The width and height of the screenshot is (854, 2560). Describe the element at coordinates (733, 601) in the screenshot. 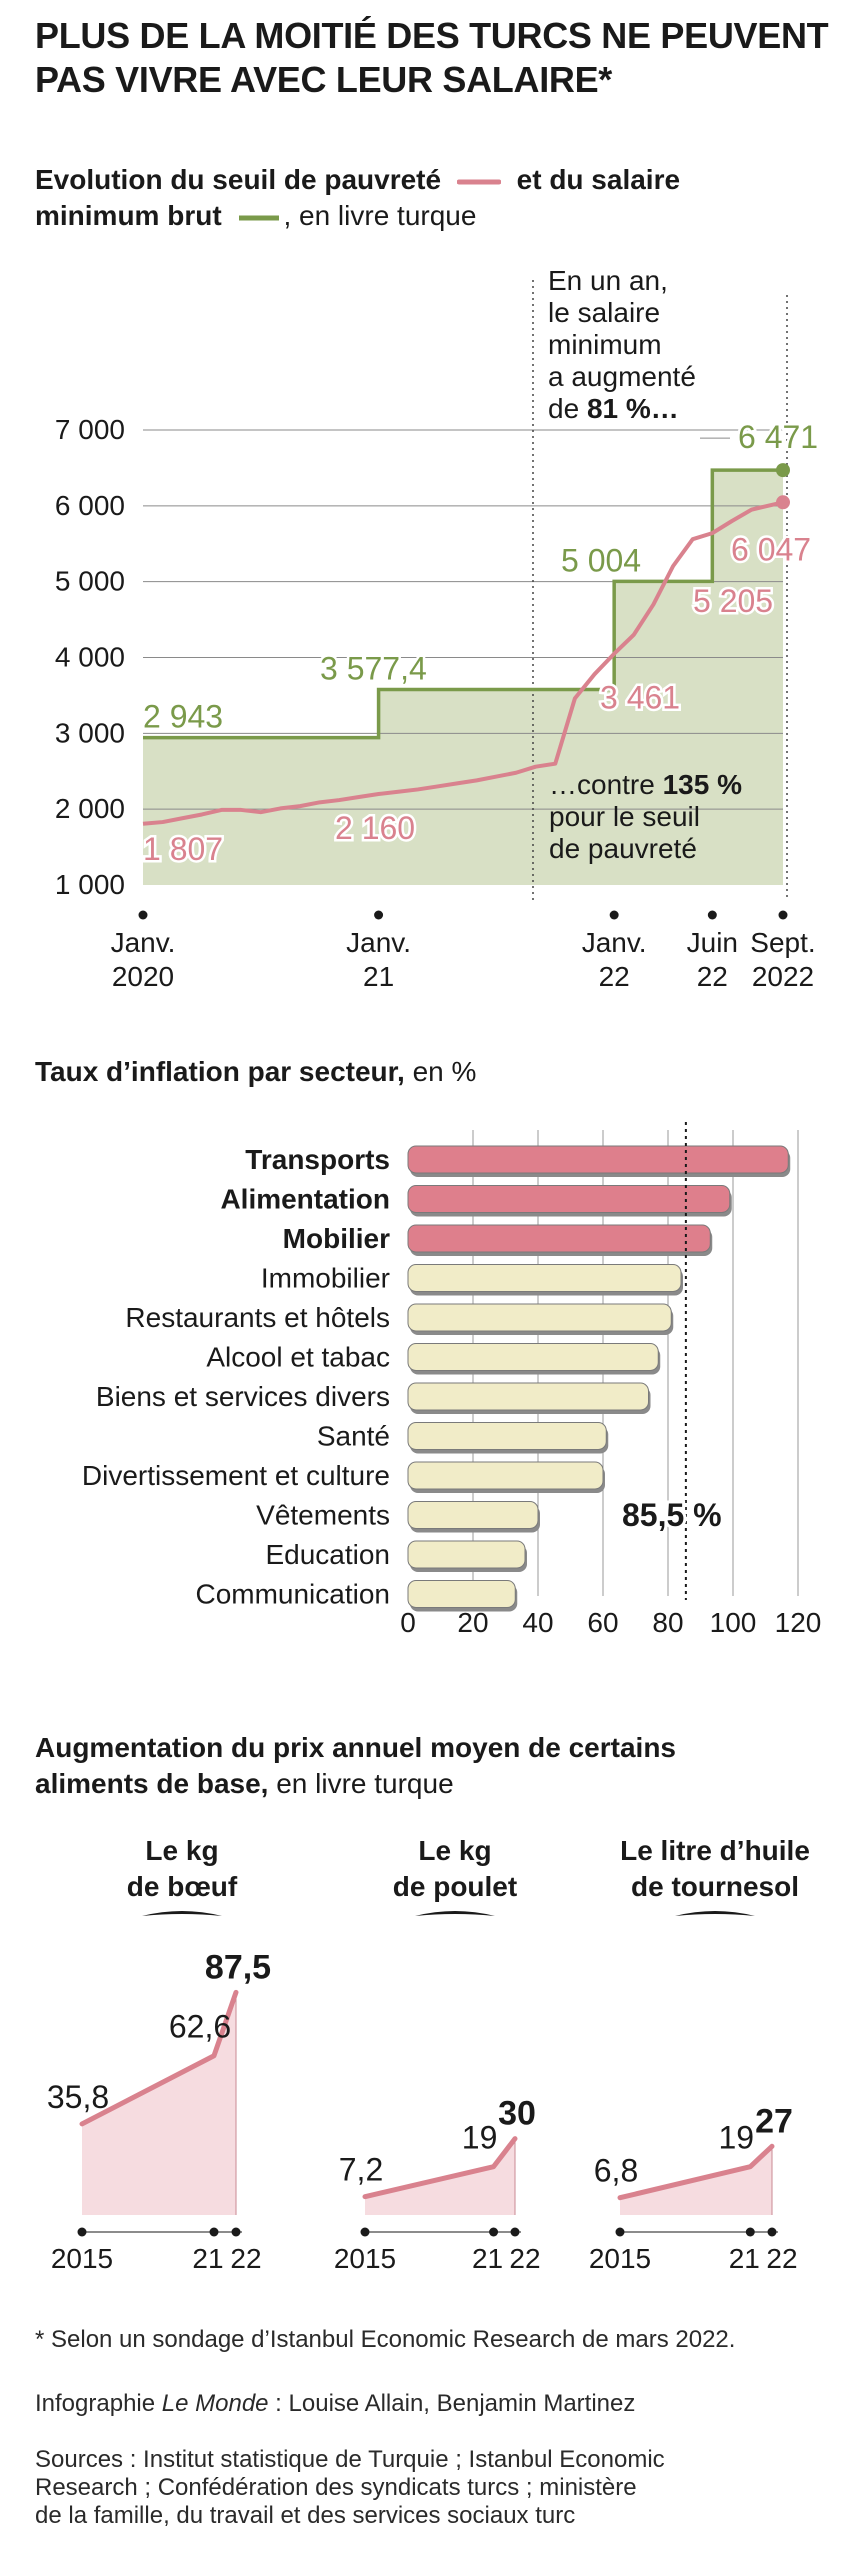

I see `value-label: 5 205` at that location.